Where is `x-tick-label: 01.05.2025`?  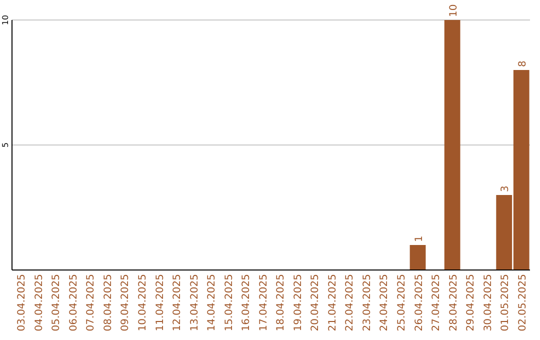
x-tick-label: 01.05.2025 is located at coordinates (506, 303).